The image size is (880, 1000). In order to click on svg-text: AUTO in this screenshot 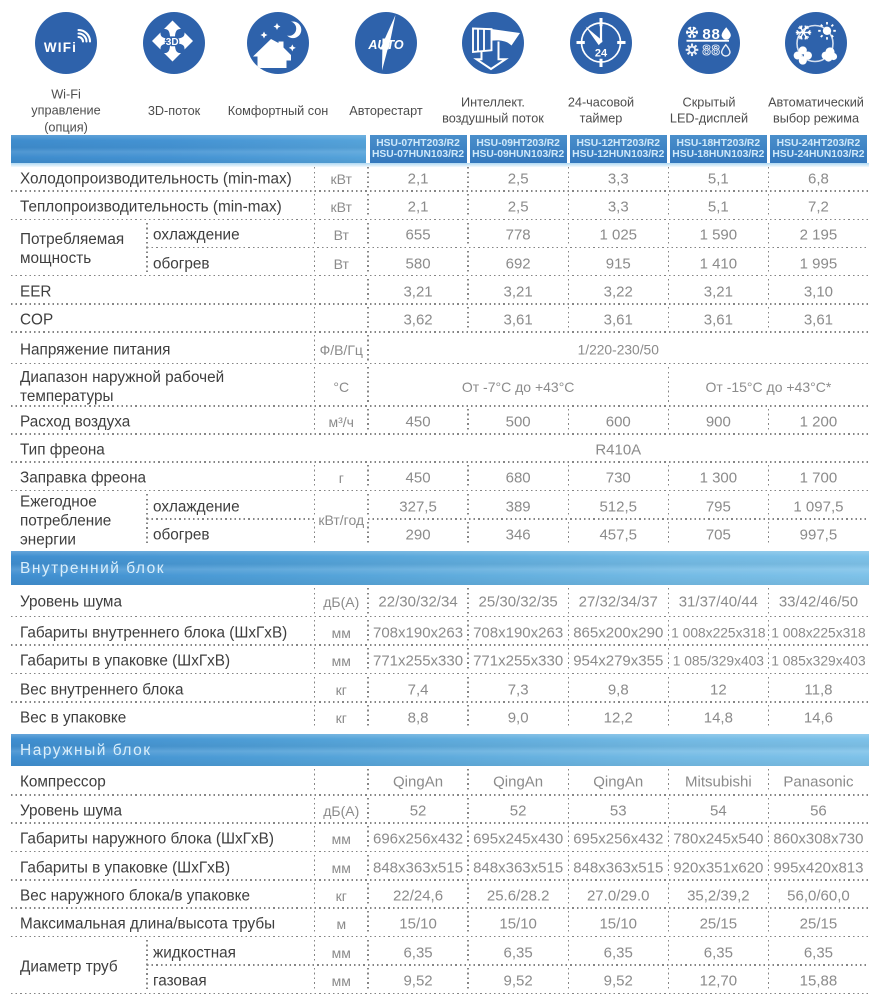, I will do `click(385, 45)`.